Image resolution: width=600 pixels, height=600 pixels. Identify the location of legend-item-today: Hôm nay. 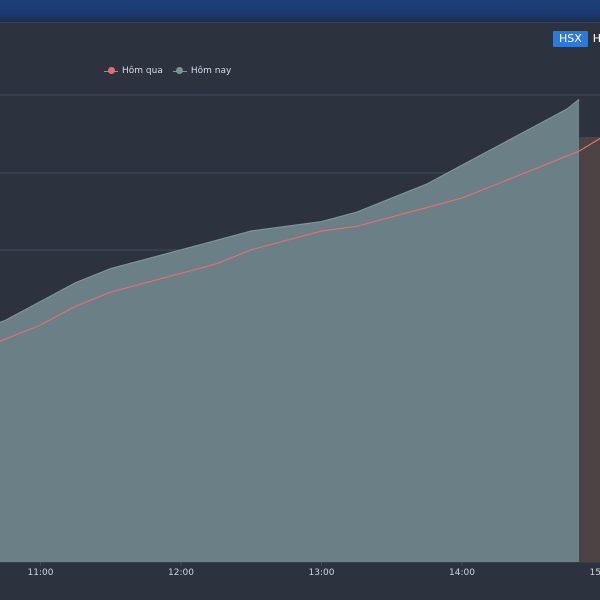
(202, 71).